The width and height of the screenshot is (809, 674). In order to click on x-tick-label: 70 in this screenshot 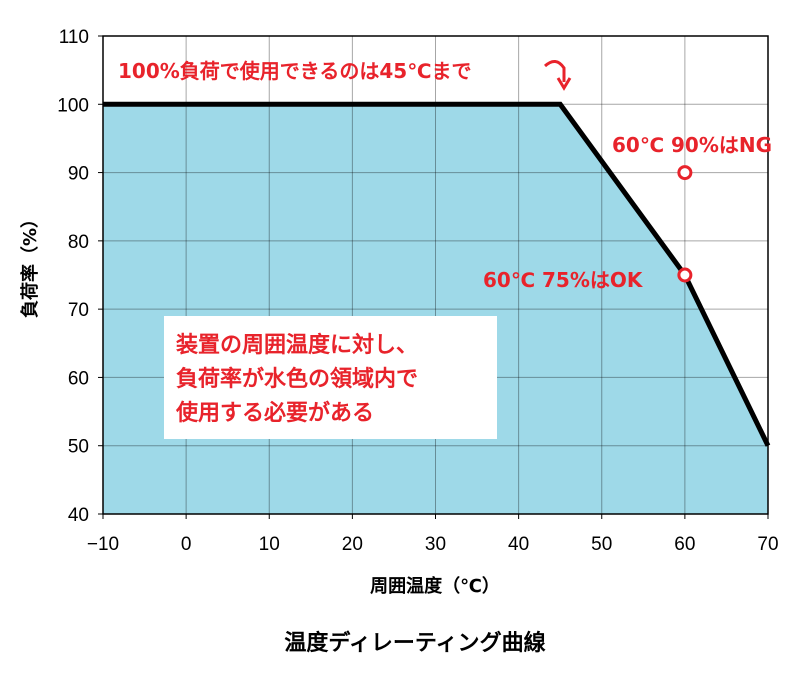, I will do `click(767, 544)`.